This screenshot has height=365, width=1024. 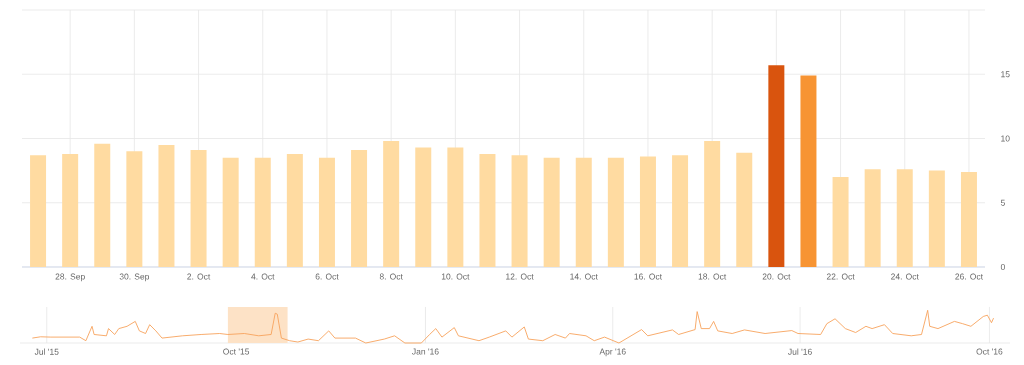 What do you see at coordinates (989, 351) in the screenshot?
I see `x-tick-label: Oct '16` at bounding box center [989, 351].